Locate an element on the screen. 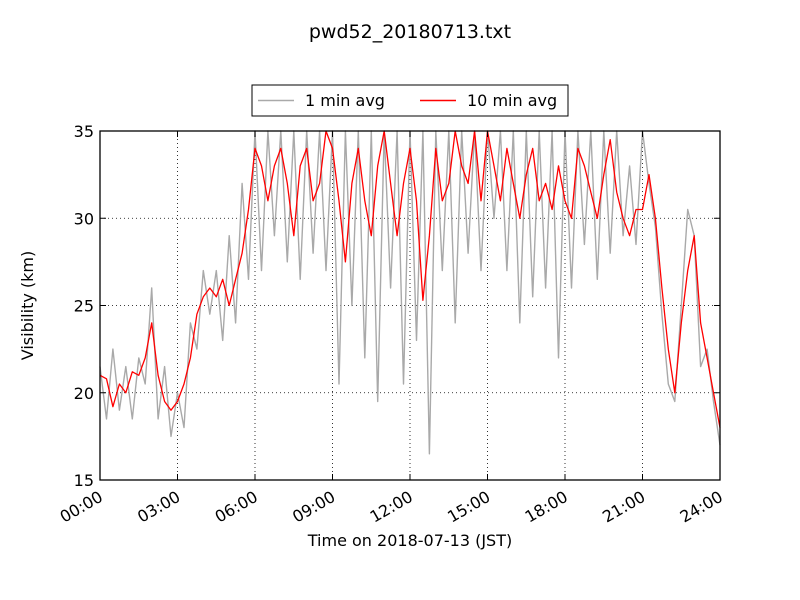 The width and height of the screenshot is (800, 600). legend: 1 min avg 10 min avg is located at coordinates (410, 100).